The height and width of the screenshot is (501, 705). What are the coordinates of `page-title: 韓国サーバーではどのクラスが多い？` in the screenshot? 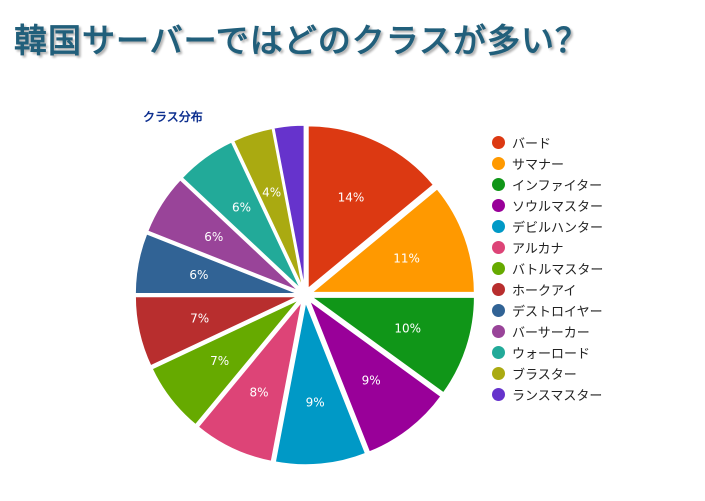 It's located at (302, 40).